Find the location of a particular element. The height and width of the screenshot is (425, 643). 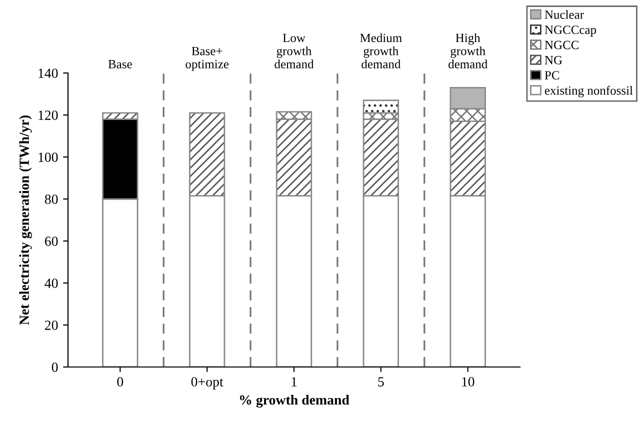

legend-label: existing nonfossil is located at coordinates (588, 92).